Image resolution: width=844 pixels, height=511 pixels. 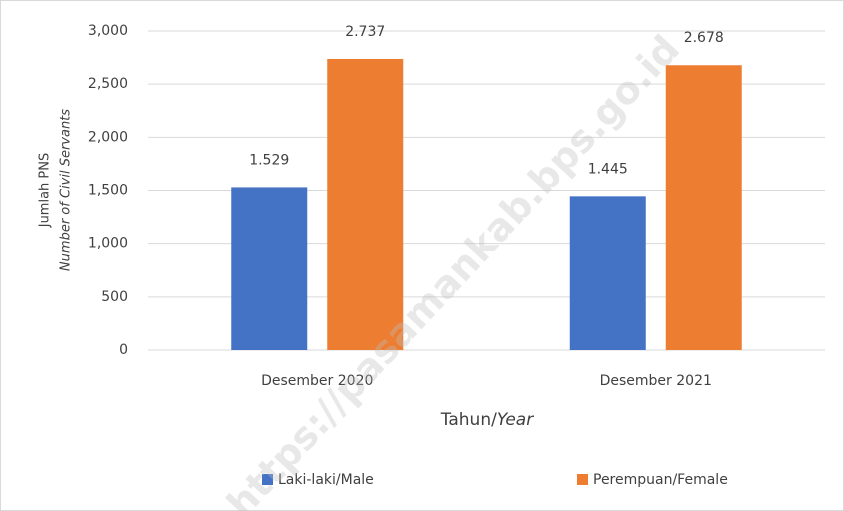 I want to click on y-tick-label: 2,500, so click(x=108, y=84).